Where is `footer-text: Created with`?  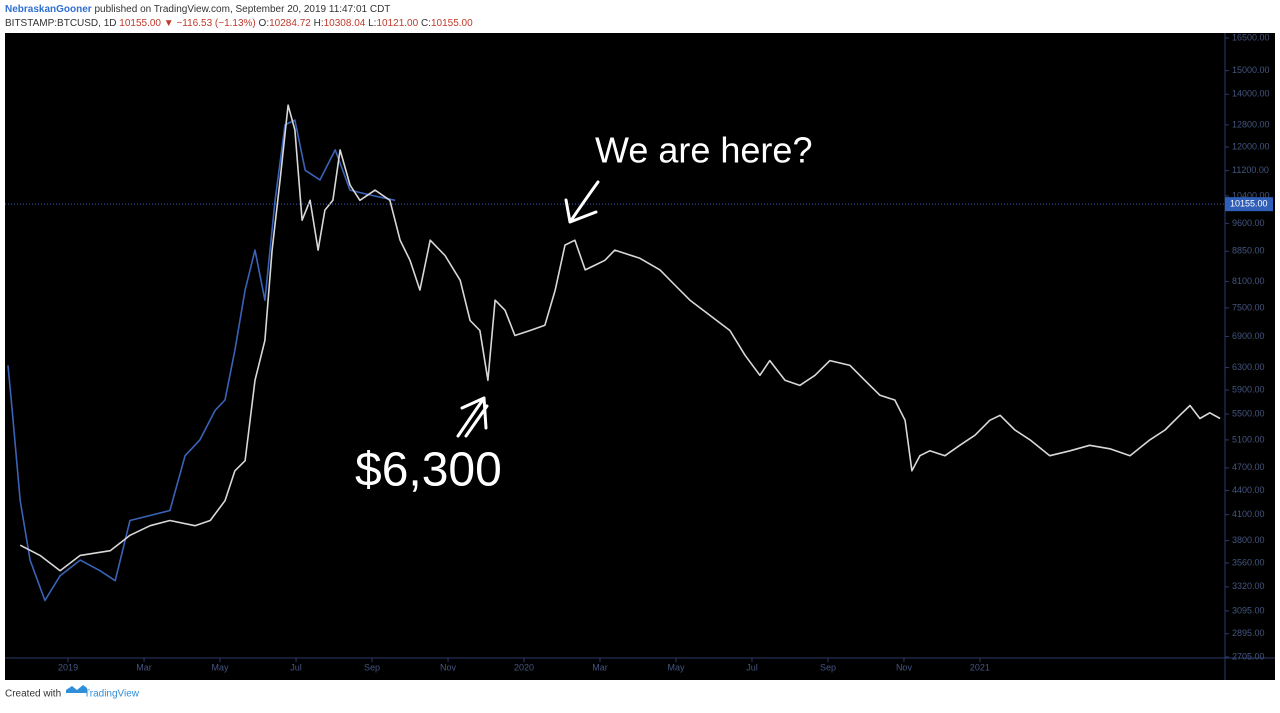
footer-text: Created with is located at coordinates (33, 694).